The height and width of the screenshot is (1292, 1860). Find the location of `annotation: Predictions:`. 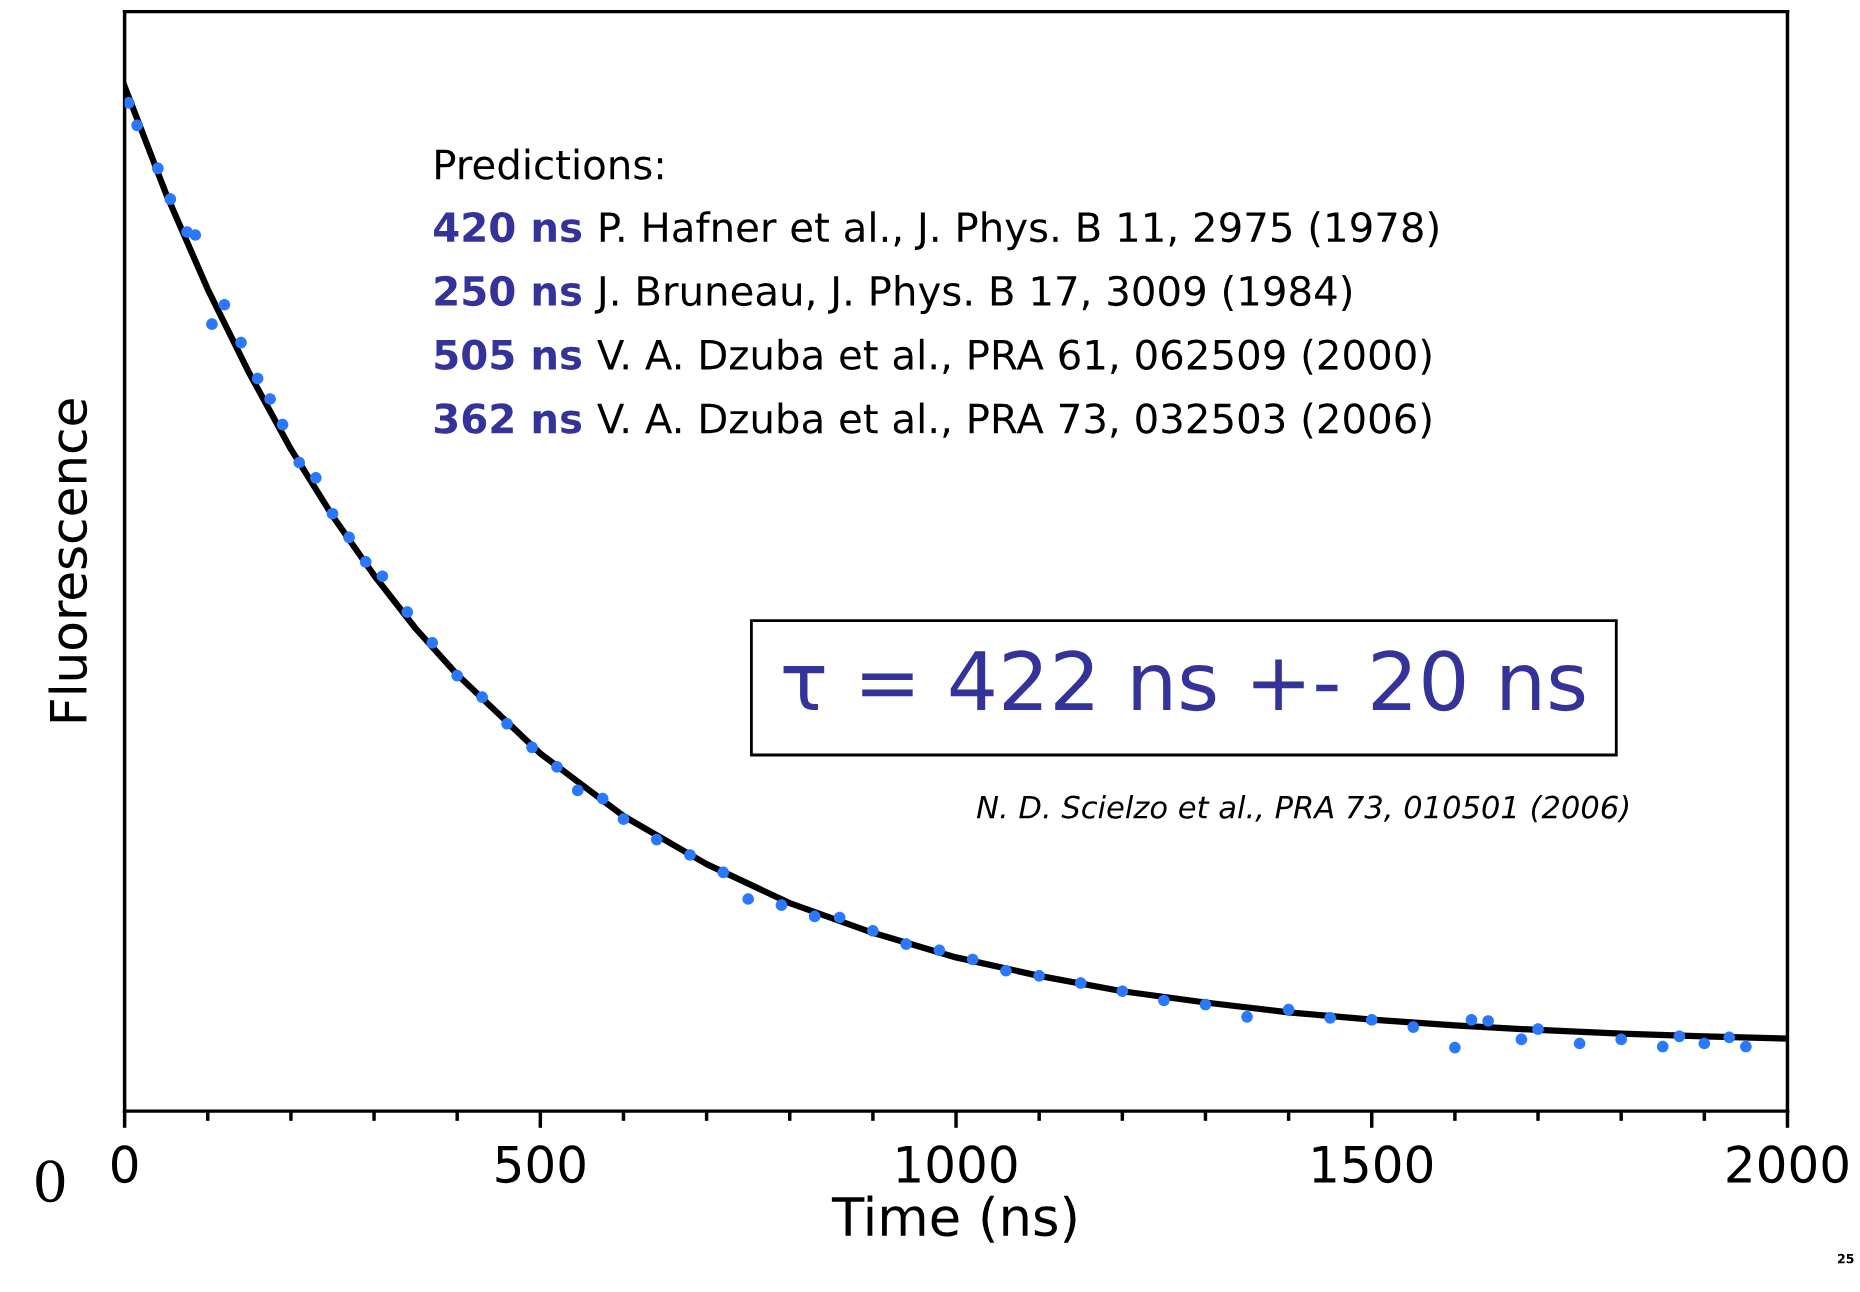

annotation: Predictions: is located at coordinates (549, 164).